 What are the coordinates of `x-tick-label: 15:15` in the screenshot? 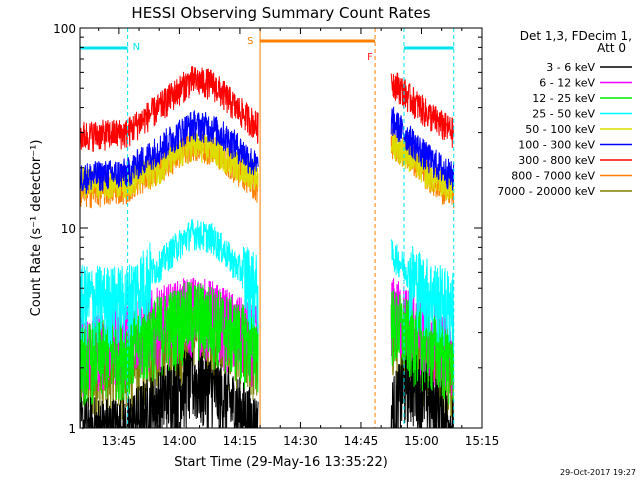 It's located at (482, 441).